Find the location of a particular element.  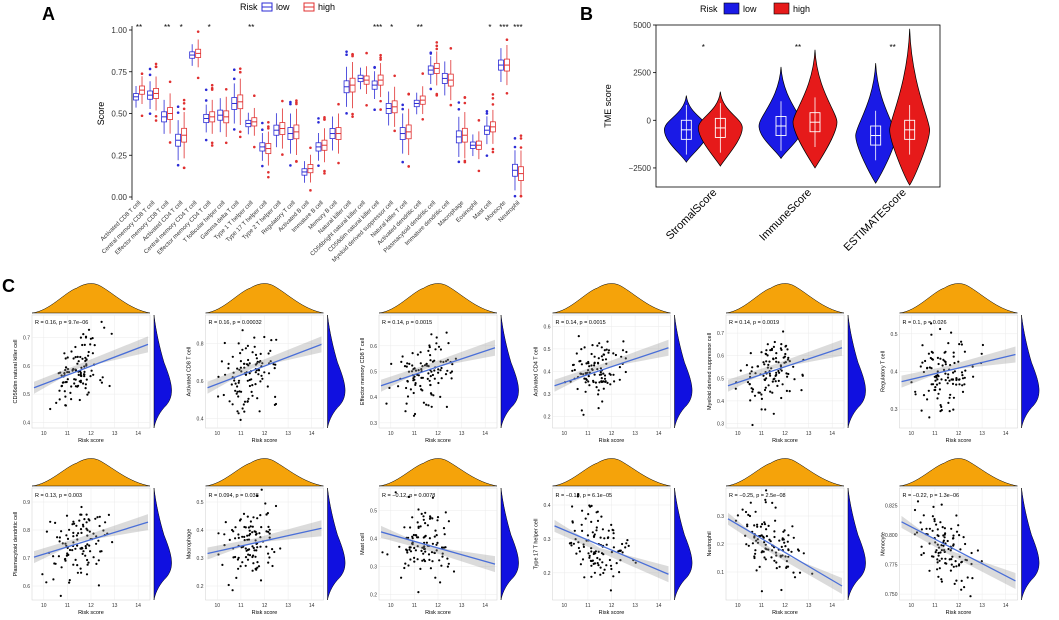

c-x-tick-label: 12 is located at coordinates (785, 434).